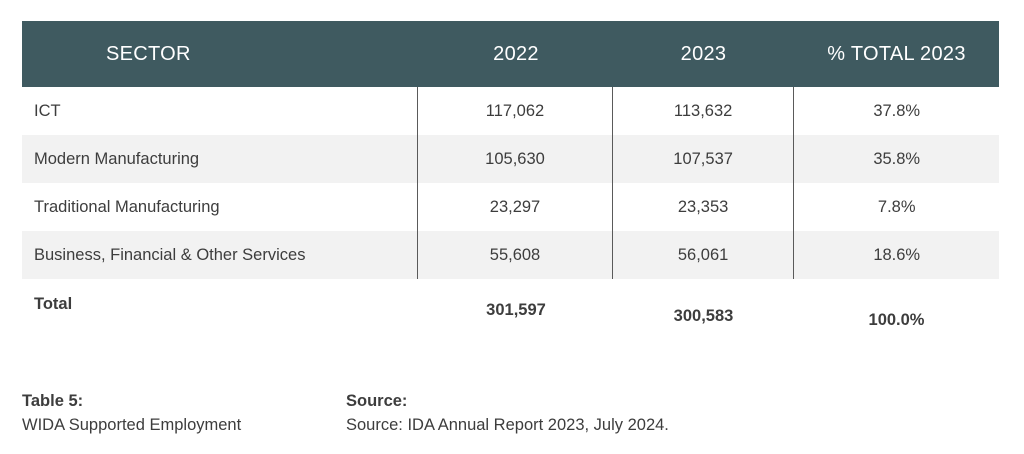 This screenshot has width=1024, height=454. Describe the element at coordinates (53, 304) in the screenshot. I see `total-label: Total` at that location.